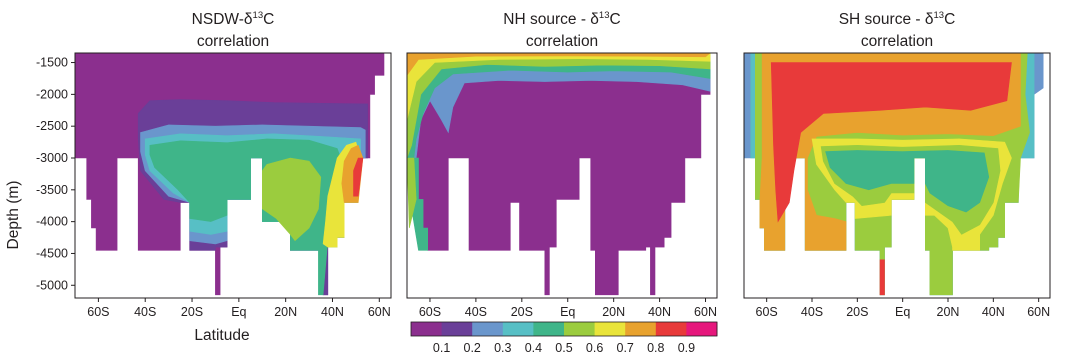 The image size is (1066, 364). What do you see at coordinates (52, 253) in the screenshot?
I see `y-tick-label: -4500` at bounding box center [52, 253].